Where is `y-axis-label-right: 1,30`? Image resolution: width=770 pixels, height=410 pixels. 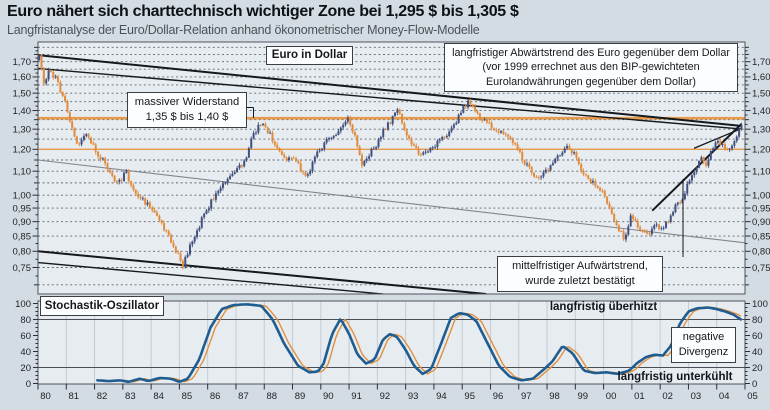
y-axis-label-right: 1,30 is located at coordinates (761, 129).